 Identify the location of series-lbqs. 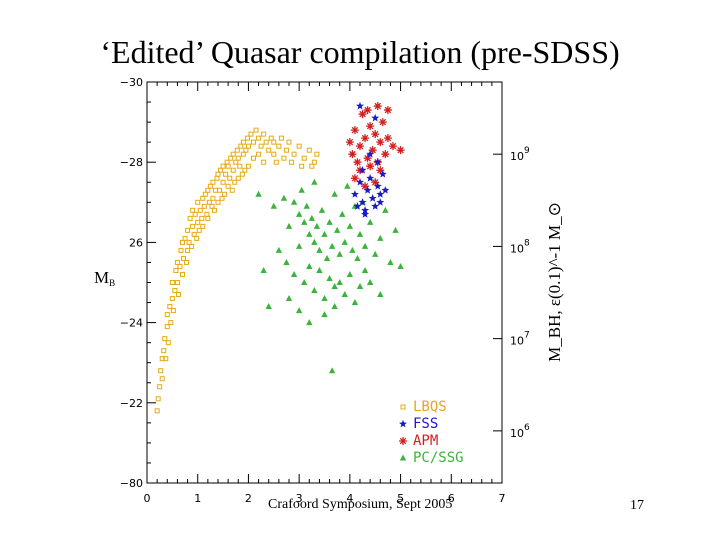
(237, 270).